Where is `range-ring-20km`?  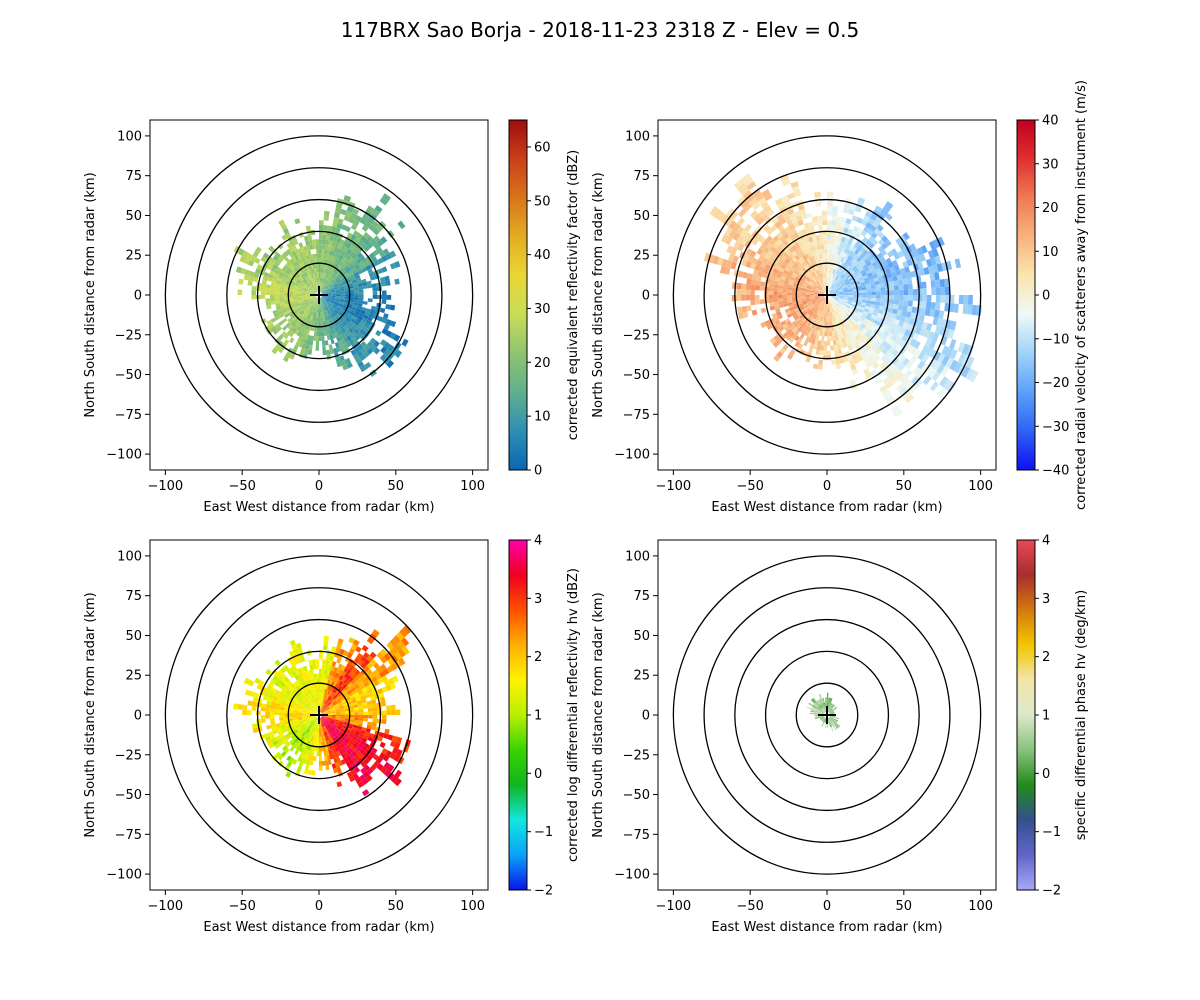
range-ring-20km is located at coordinates (827, 295).